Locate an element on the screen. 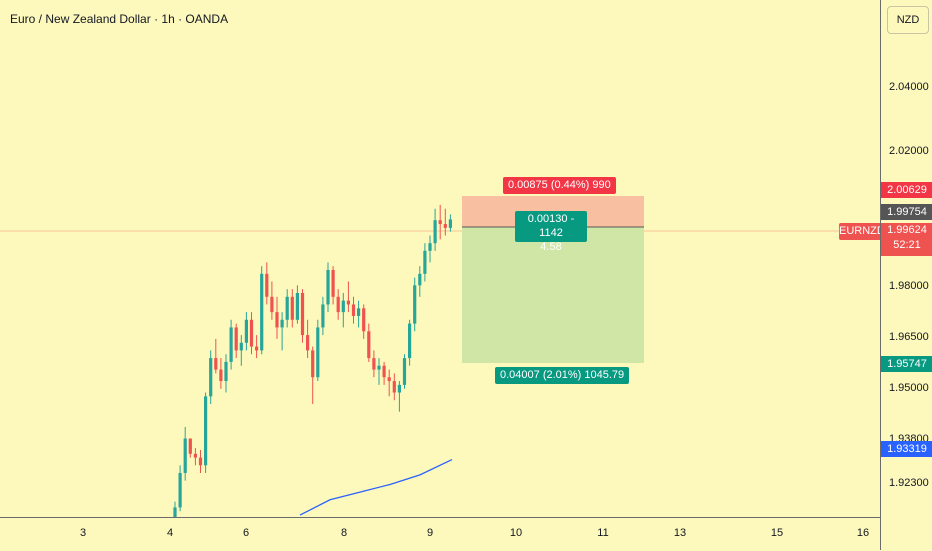 The image size is (932, 551). time-tick: 8 is located at coordinates (344, 533).